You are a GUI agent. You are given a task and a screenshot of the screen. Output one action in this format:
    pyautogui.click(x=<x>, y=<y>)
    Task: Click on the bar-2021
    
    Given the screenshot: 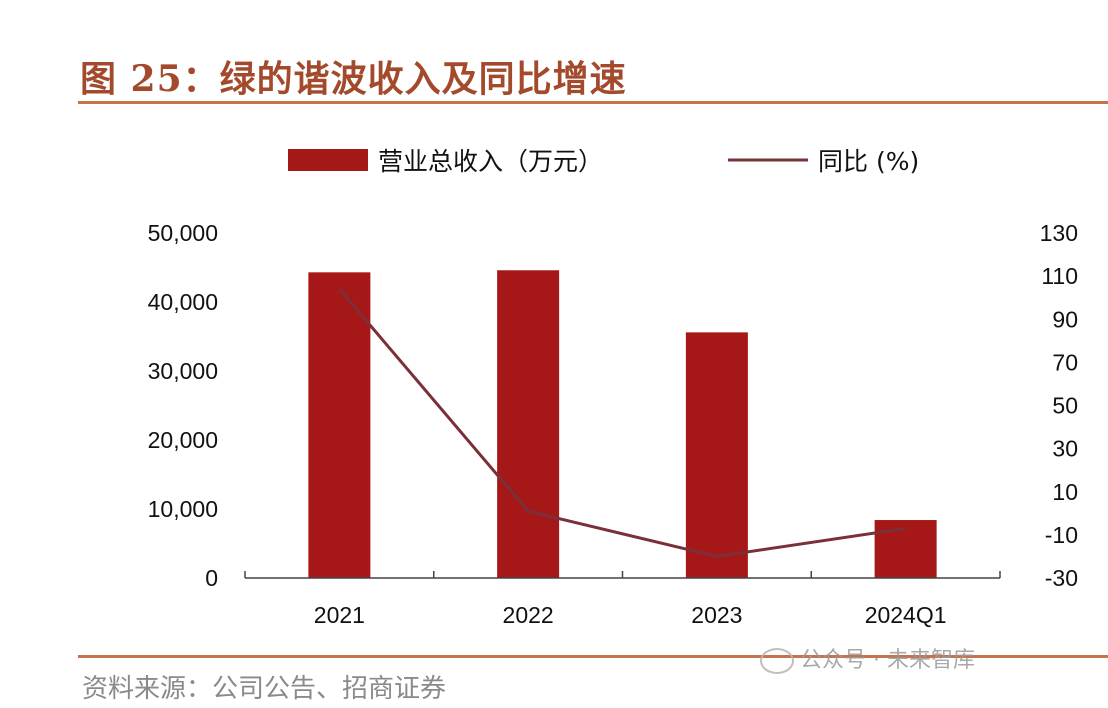 What is the action you would take?
    pyautogui.click(x=339, y=425)
    